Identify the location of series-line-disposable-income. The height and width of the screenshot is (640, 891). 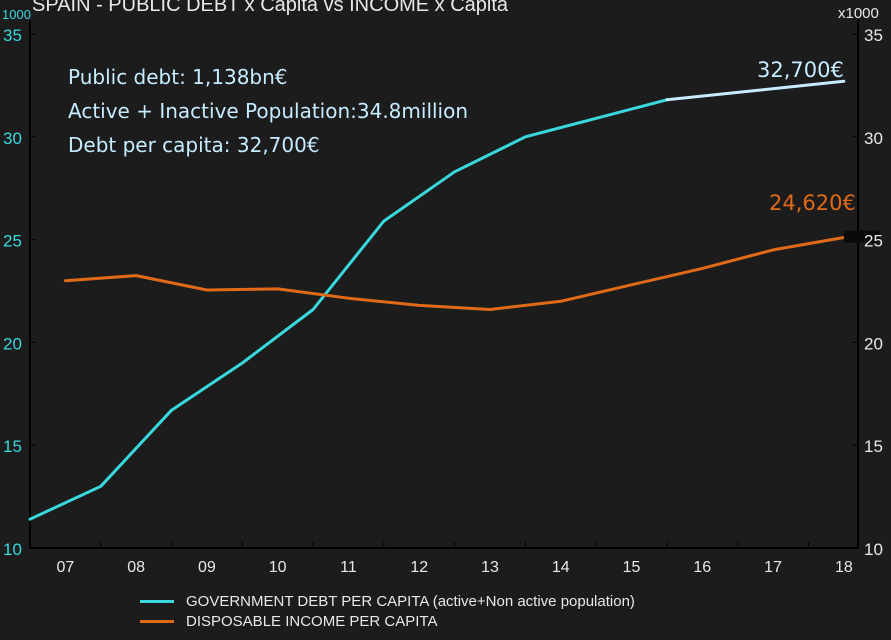
(454, 273).